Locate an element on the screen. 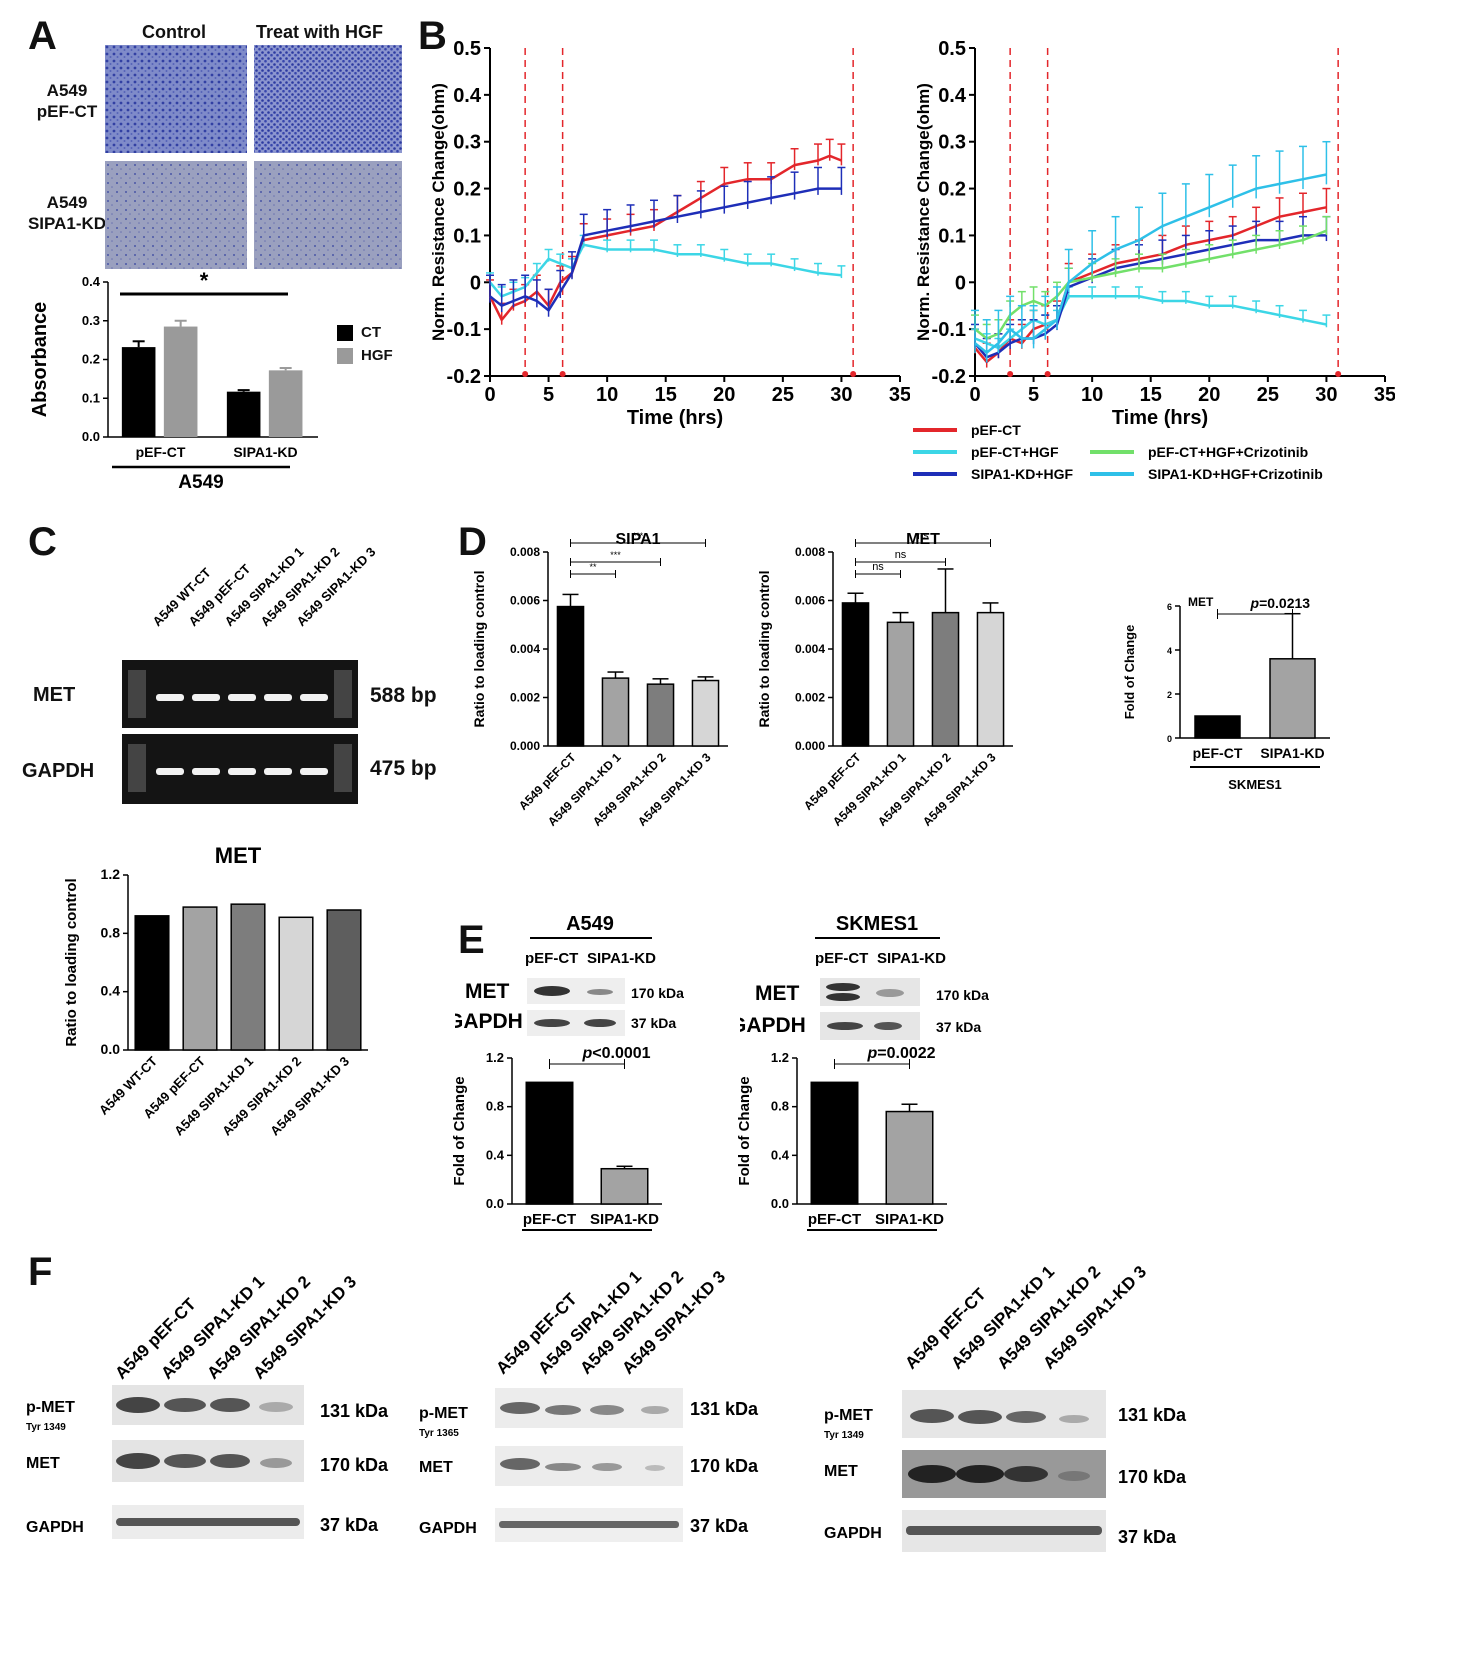 The width and height of the screenshot is (1479, 1654). svg-text: SIPA1-KD is located at coordinates (911, 958).